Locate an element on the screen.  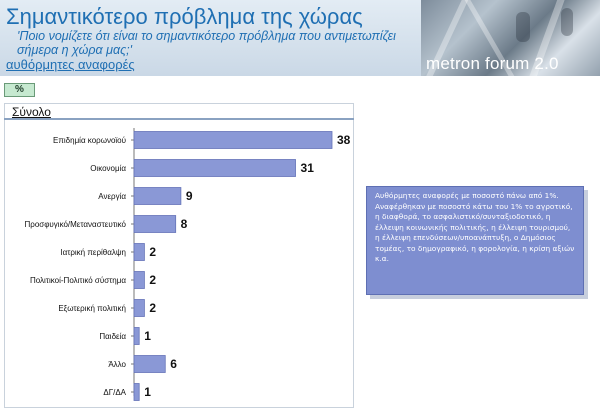
category-label: Εξωτερική πολιτική is located at coordinates (92, 308).